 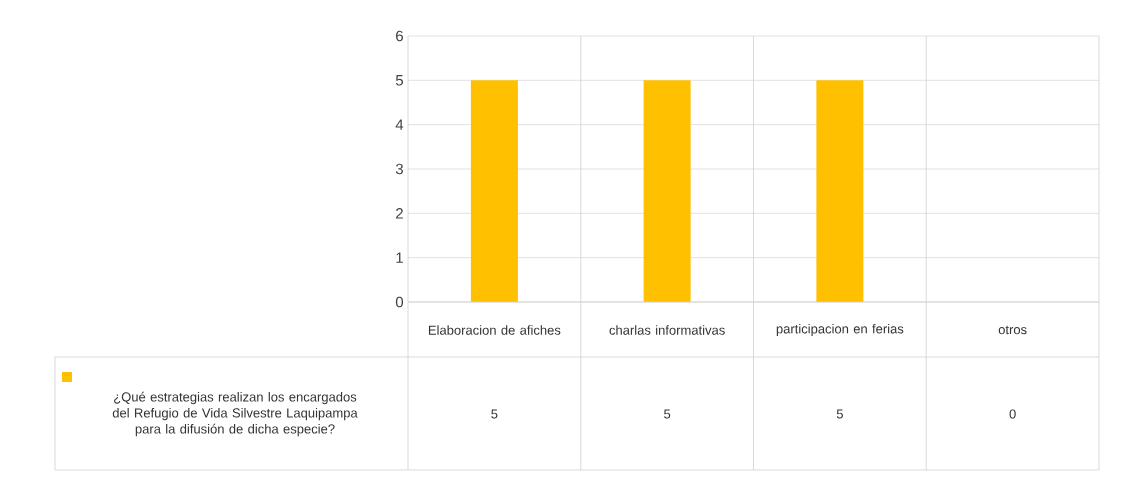 What do you see at coordinates (840, 330) in the screenshot?
I see `x-tick-label: participacion en ferias` at bounding box center [840, 330].